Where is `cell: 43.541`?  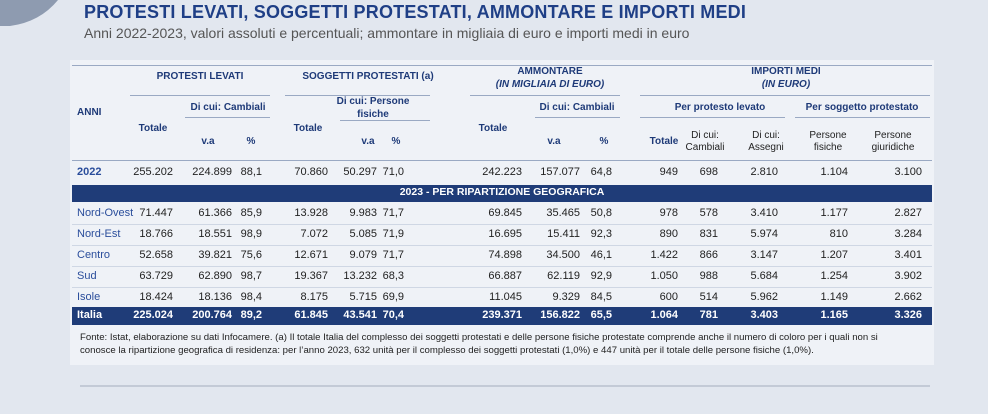
cell: 43.541 is located at coordinates (360, 315).